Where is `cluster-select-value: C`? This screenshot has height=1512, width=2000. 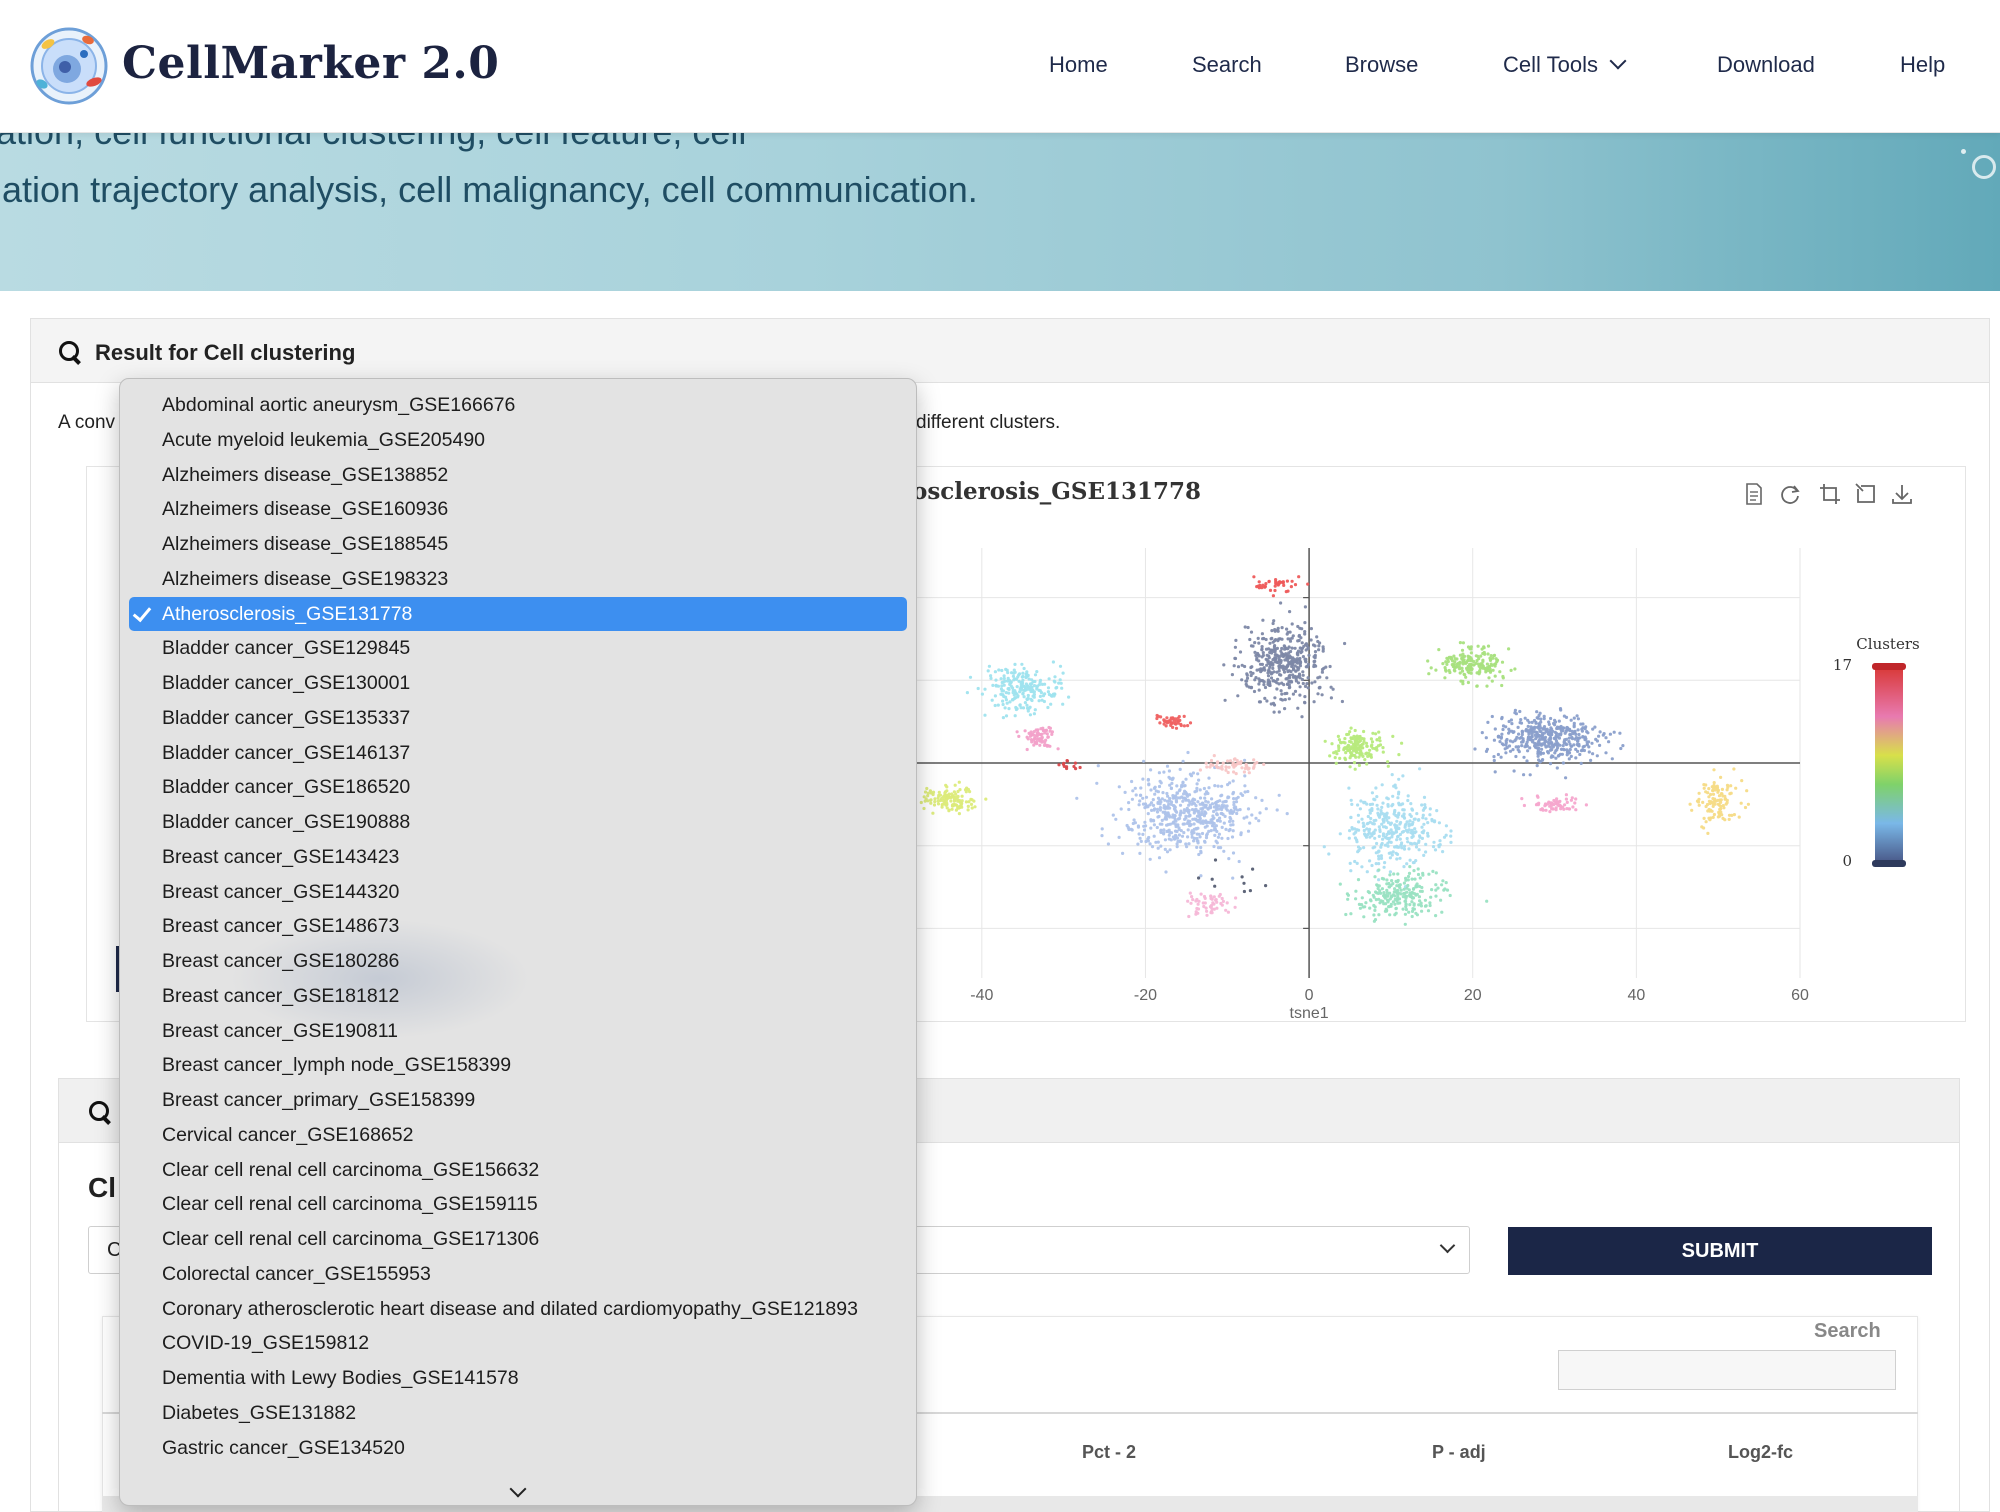 cluster-select-value: C is located at coordinates (114, 1250).